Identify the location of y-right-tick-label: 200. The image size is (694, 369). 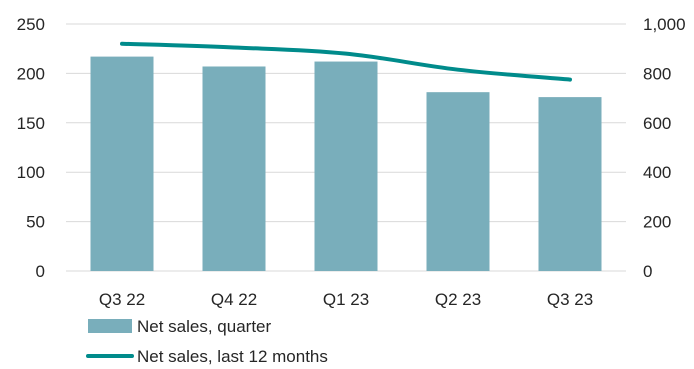
(657, 222).